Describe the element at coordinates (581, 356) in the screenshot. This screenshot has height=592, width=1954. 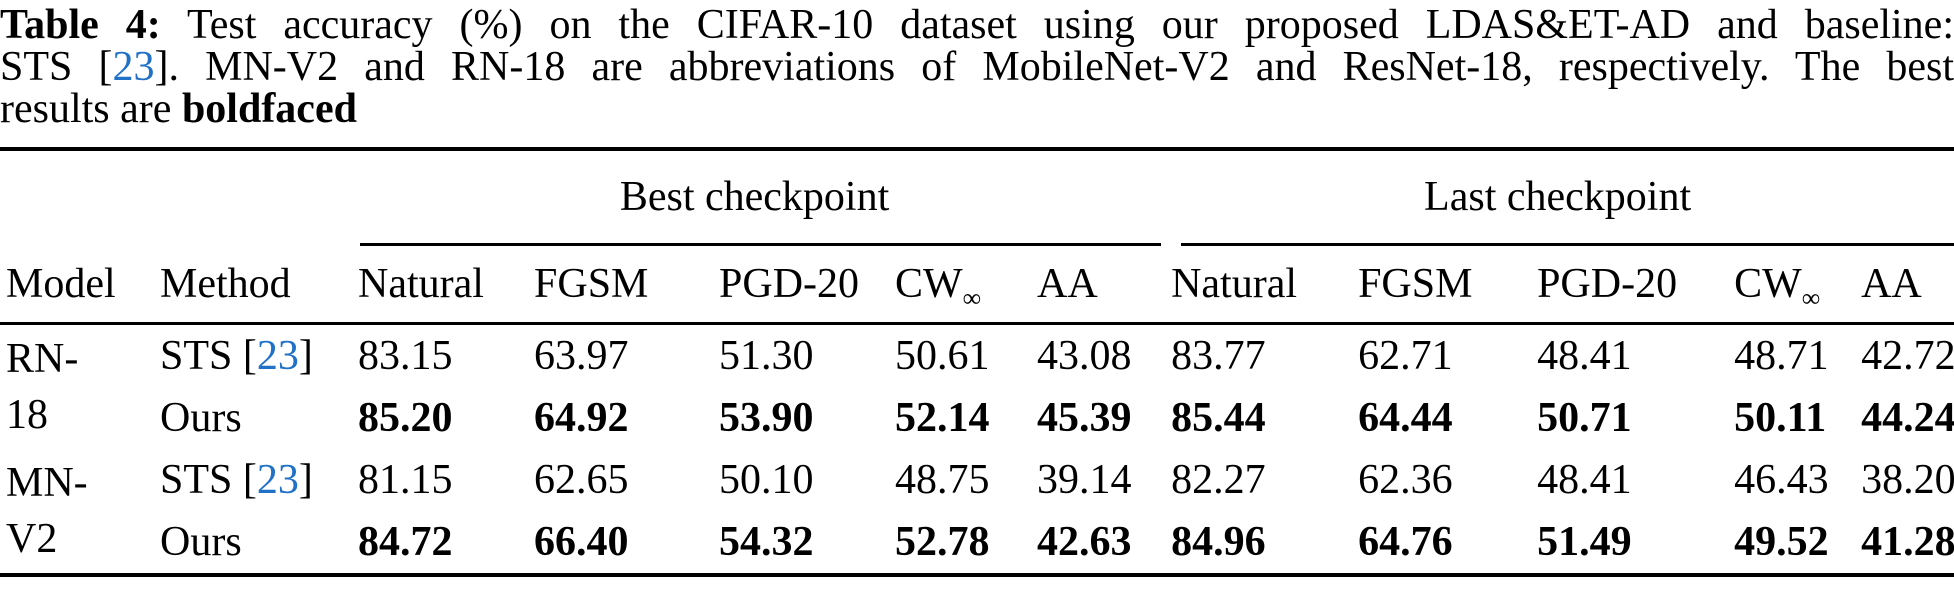
I see `cell-best-fgsm: 63.97` at that location.